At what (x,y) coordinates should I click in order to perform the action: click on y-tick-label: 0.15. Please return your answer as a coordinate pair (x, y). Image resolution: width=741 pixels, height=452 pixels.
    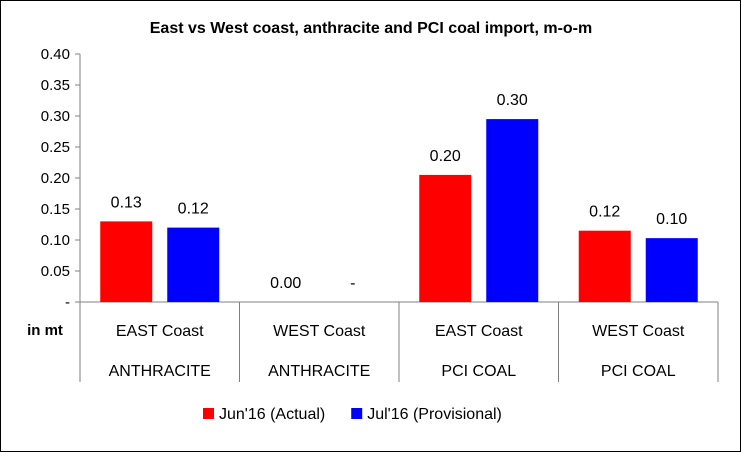
    Looking at the image, I should click on (55, 209).